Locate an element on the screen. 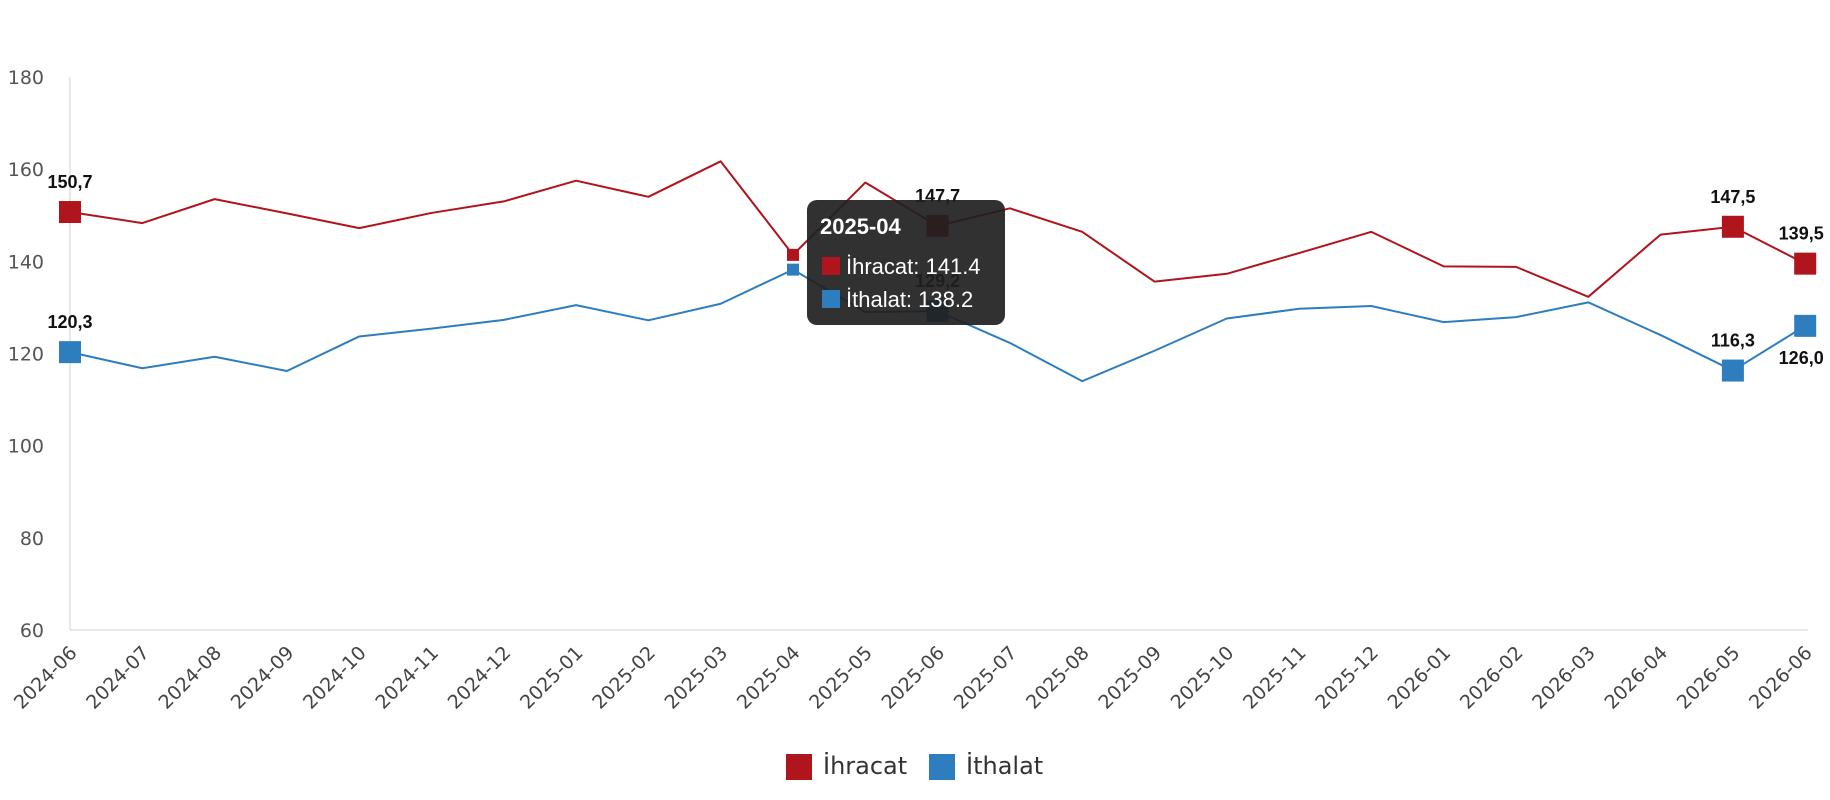 This screenshot has width=1830, height=800. x-tick-label: 2024-10 is located at coordinates (335, 678).